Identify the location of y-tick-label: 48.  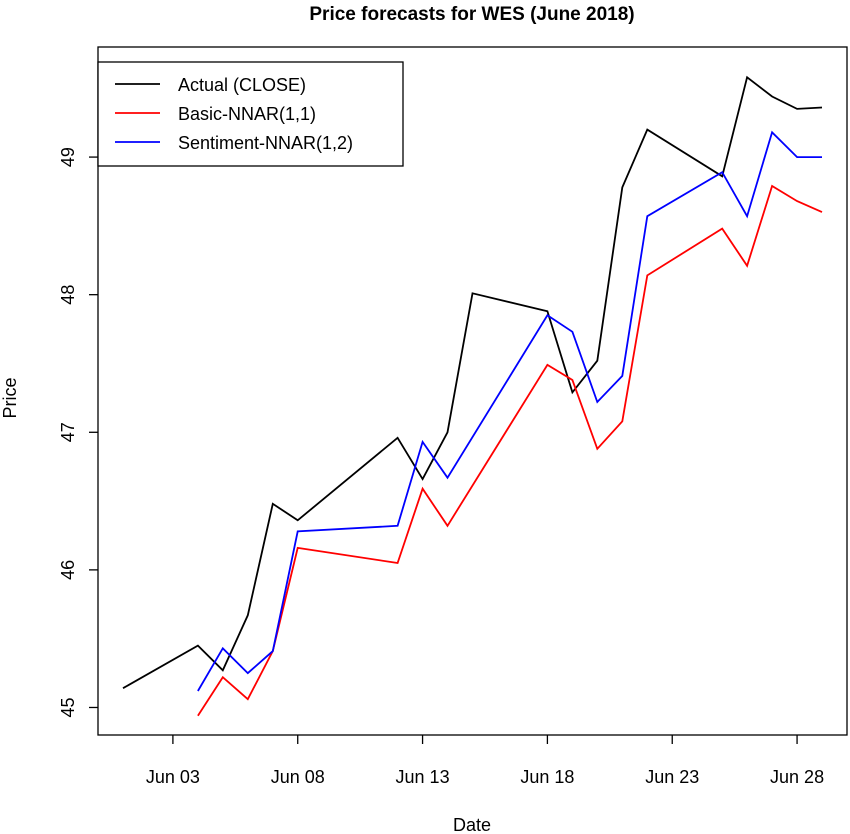
(68, 295).